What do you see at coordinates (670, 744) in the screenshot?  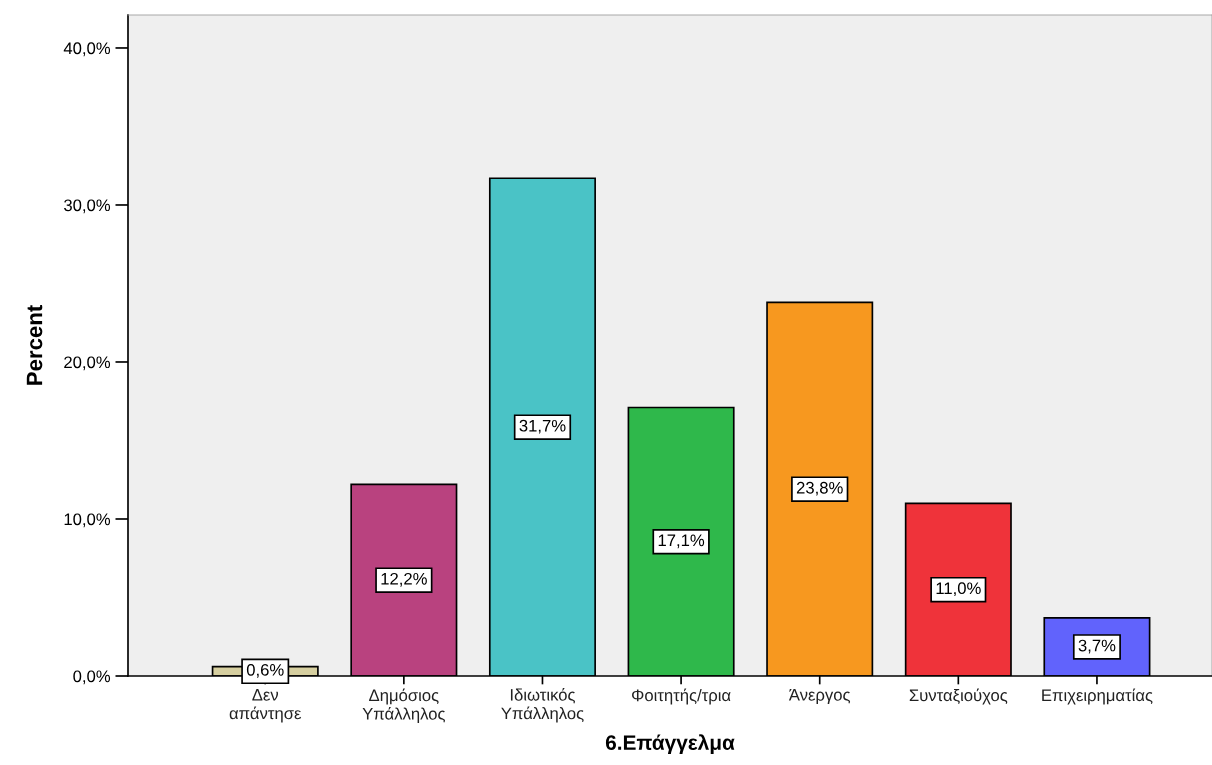 I see `x-axis-title: 6.Επάγγελμα` at bounding box center [670, 744].